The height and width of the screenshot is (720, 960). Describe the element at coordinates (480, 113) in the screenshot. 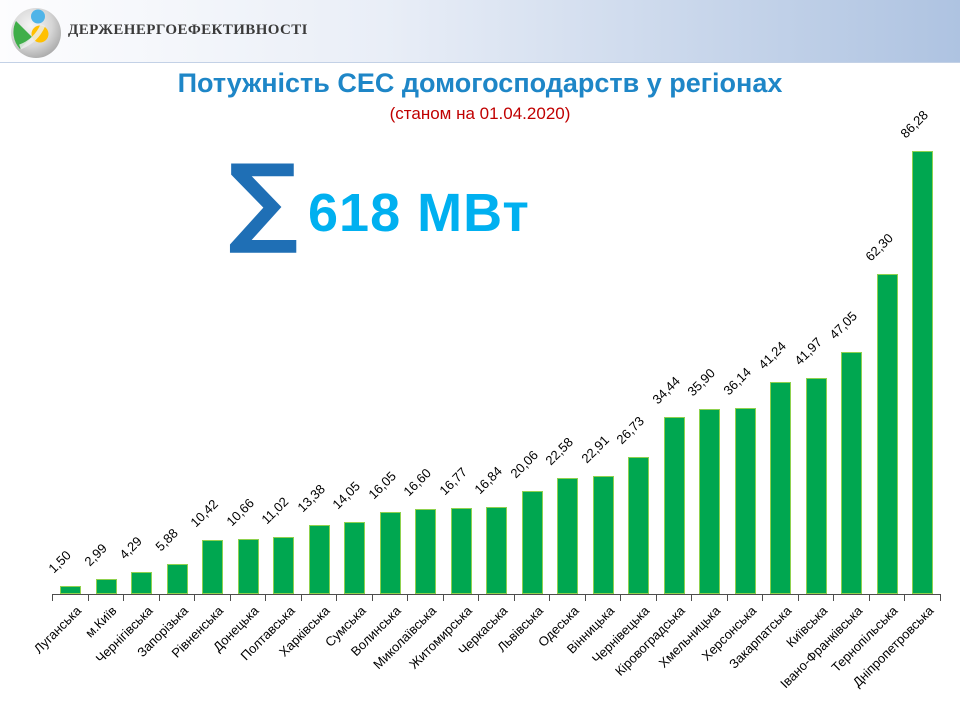

I see `slide-subtitle: (станом на 01.04.2020)` at that location.